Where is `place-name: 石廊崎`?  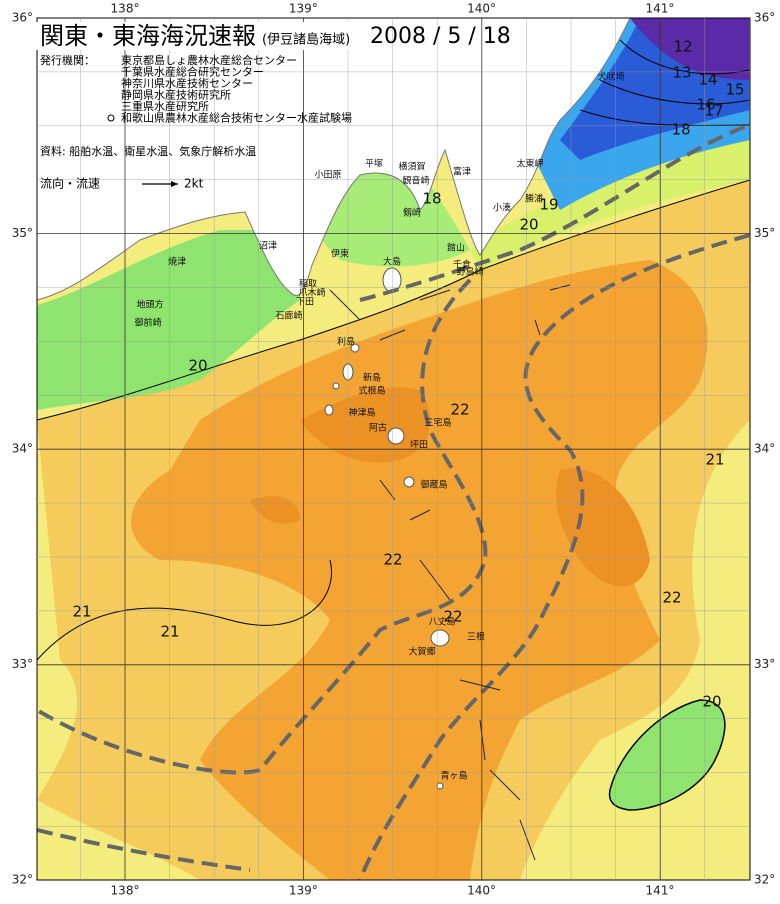 place-name: 石廊崎 is located at coordinates (288, 316).